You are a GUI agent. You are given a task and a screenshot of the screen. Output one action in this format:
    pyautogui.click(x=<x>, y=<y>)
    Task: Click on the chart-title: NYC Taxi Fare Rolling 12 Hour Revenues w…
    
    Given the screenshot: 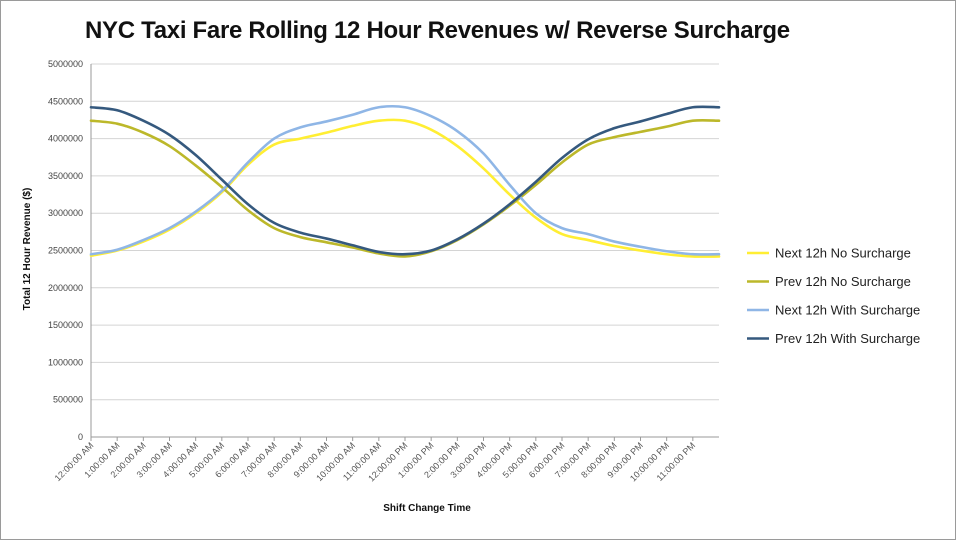 What is the action you would take?
    pyautogui.click(x=437, y=30)
    